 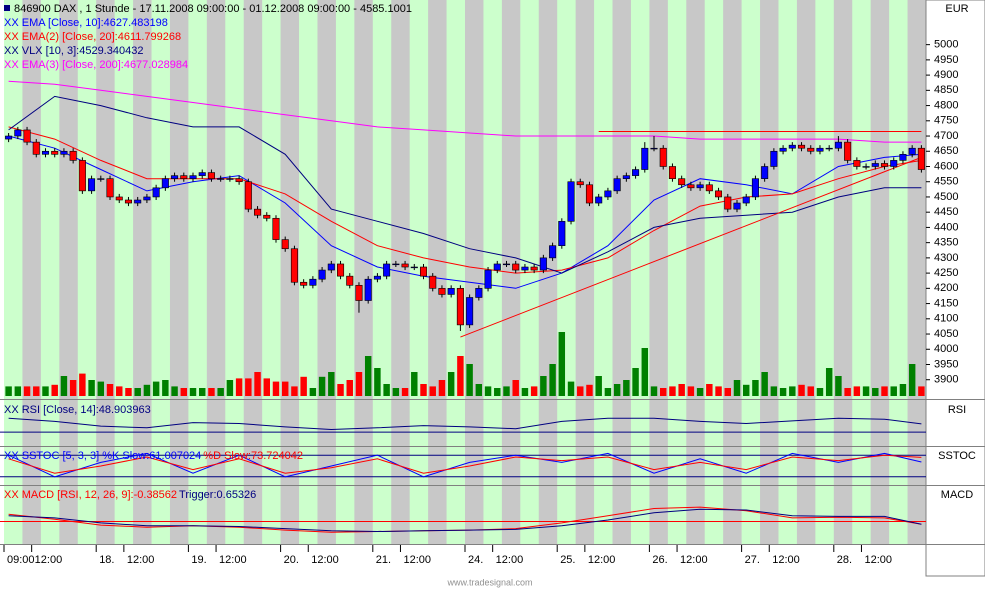 I want to click on y-tick-label: 4250, so click(x=946, y=273).